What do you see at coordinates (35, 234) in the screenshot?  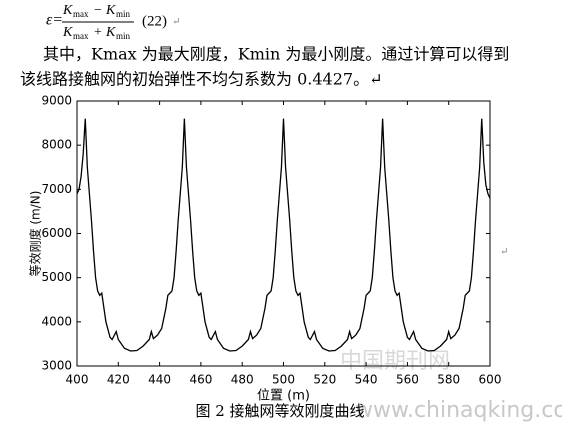 I see `y-axis-label: 等效刚度 (m/N)` at bounding box center [35, 234].